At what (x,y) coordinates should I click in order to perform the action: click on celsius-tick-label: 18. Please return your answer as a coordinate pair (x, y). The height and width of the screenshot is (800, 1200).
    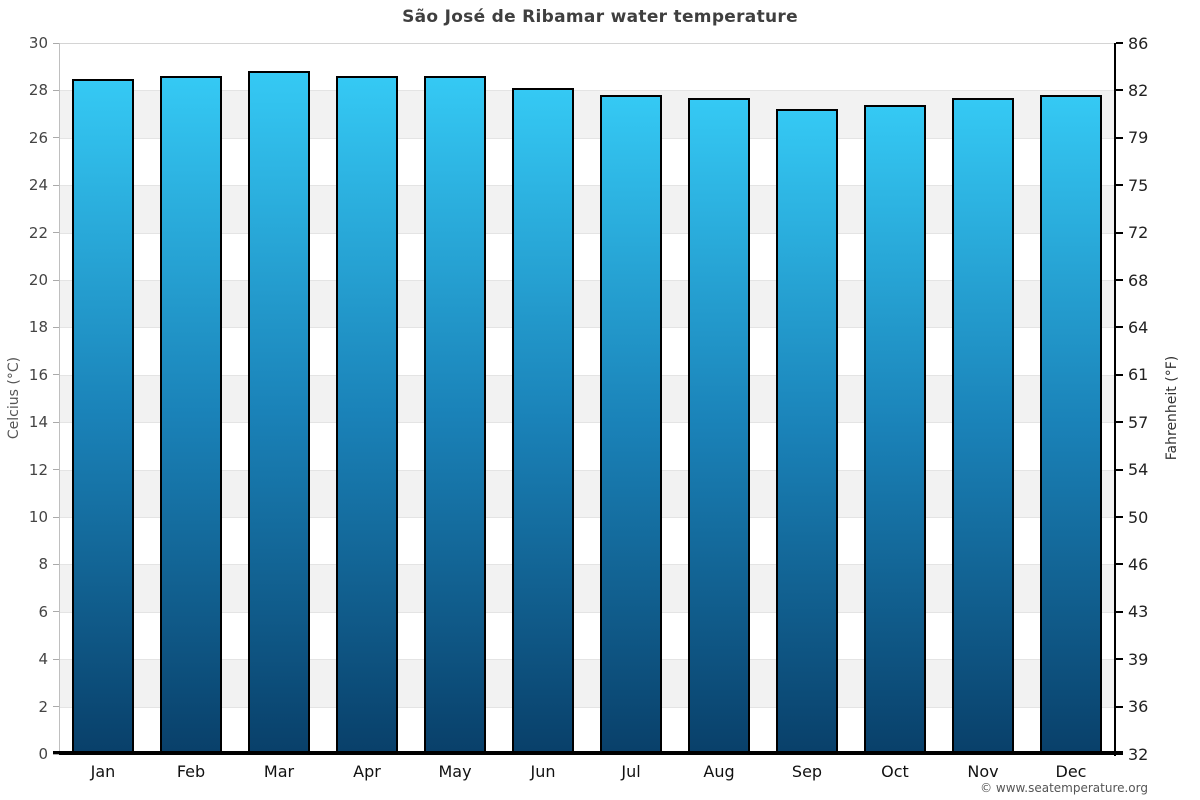
    Looking at the image, I should click on (38, 327).